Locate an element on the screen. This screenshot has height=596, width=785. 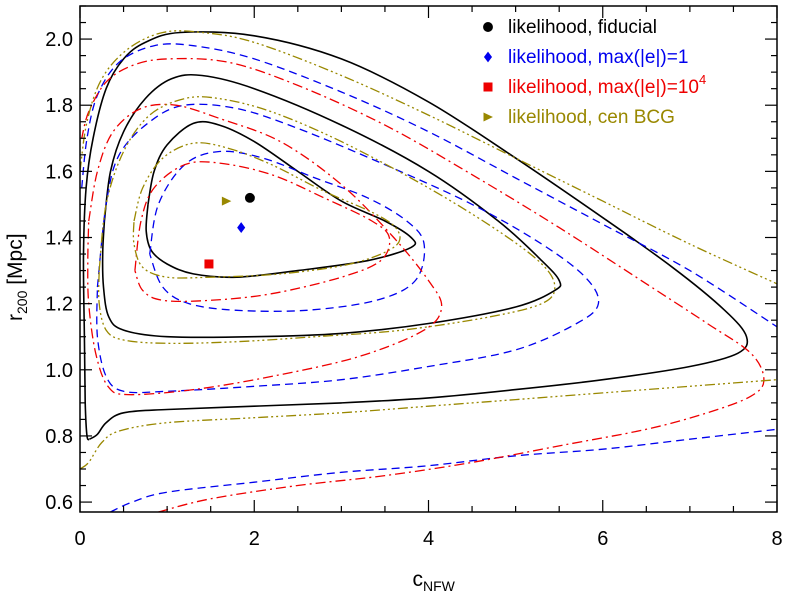
x-axis-label: cNFW is located at coordinates (434, 581).